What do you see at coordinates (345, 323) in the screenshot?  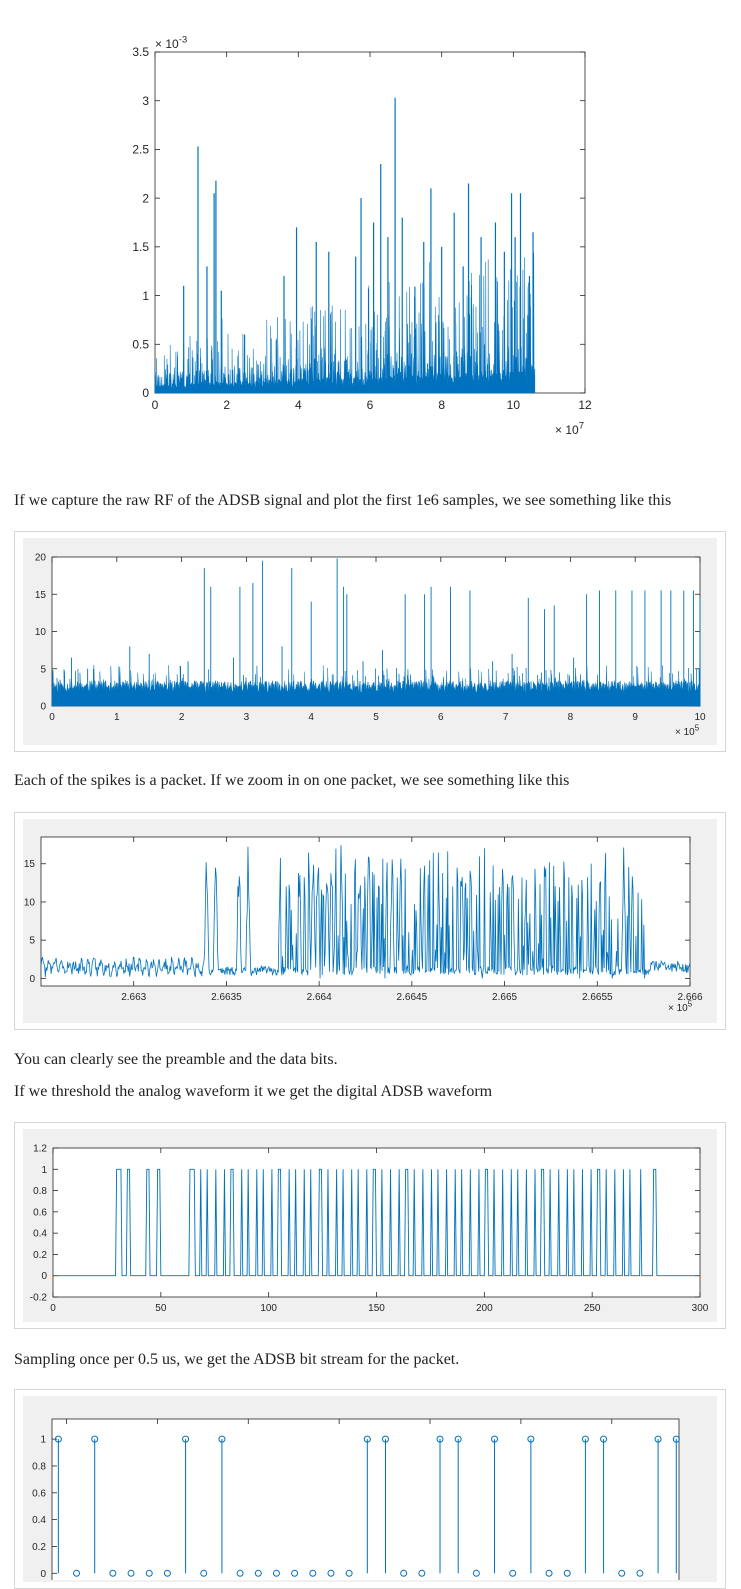 I see `series-area` at bounding box center [345, 323].